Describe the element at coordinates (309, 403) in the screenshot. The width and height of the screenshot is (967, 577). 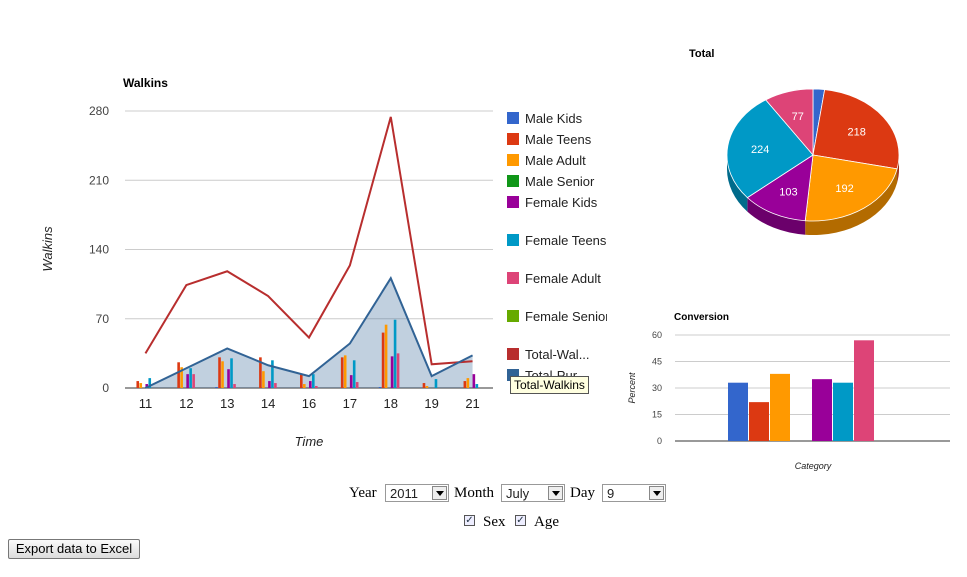
I see `x-tick-label: 16` at that location.